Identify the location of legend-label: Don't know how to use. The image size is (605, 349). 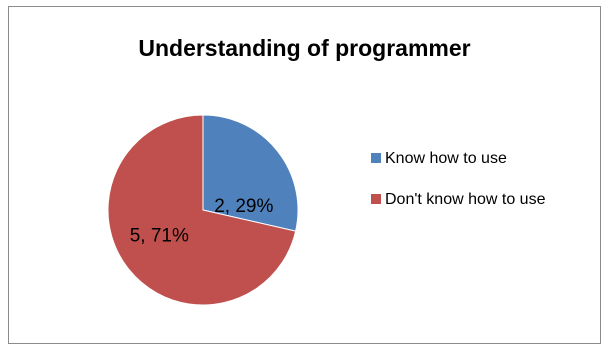
(465, 199).